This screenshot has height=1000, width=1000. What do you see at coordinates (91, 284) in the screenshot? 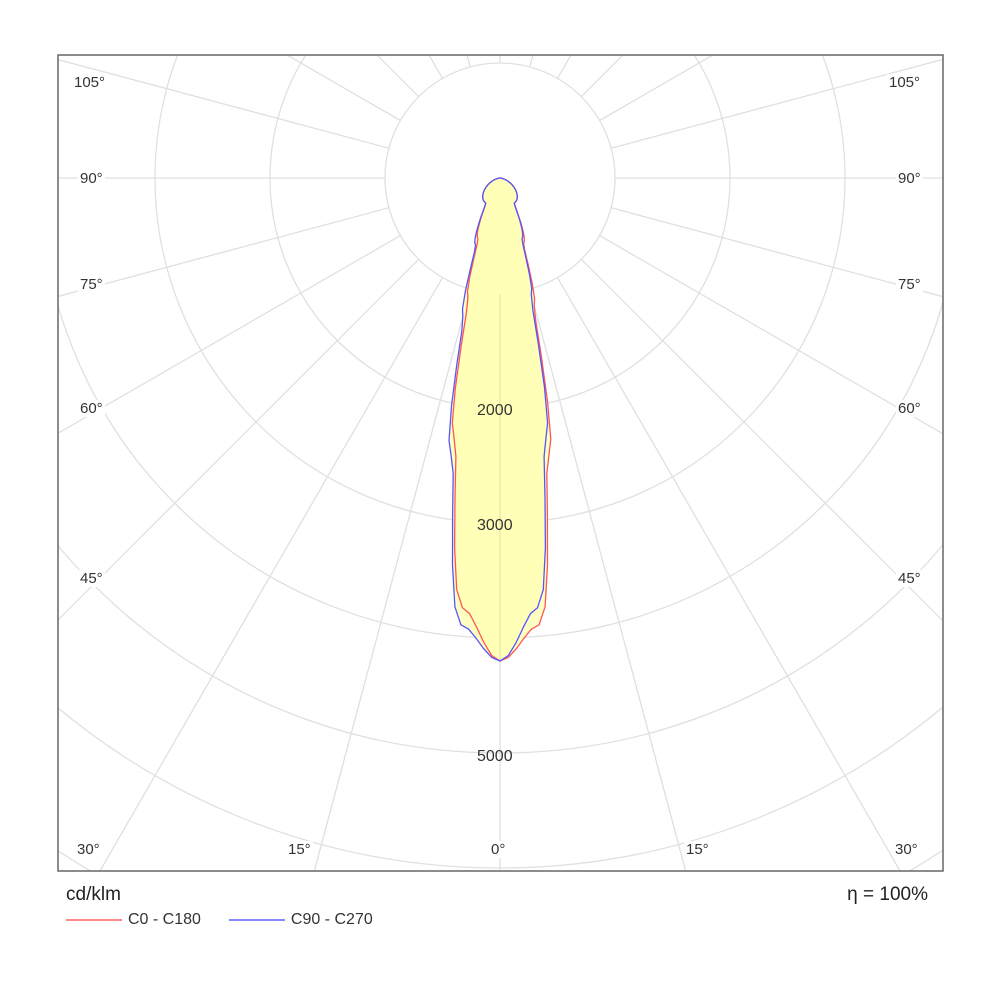
I see `angle-label-left: 75°` at bounding box center [91, 284].